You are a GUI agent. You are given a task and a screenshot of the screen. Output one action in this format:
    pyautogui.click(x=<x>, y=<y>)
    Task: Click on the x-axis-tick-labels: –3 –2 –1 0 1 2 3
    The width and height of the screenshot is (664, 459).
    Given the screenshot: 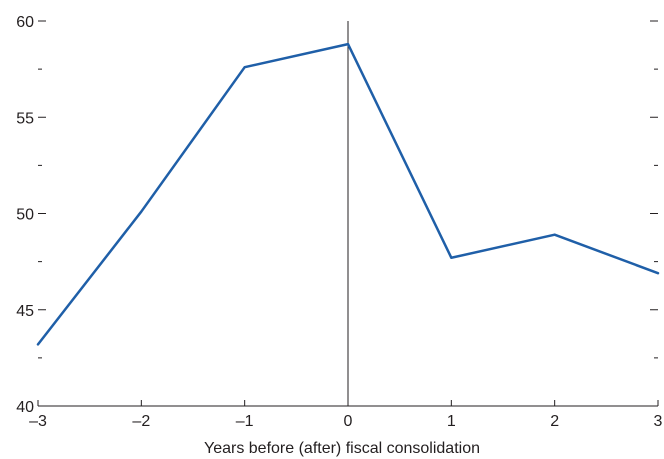 What is the action you would take?
    pyautogui.click(x=345, y=421)
    